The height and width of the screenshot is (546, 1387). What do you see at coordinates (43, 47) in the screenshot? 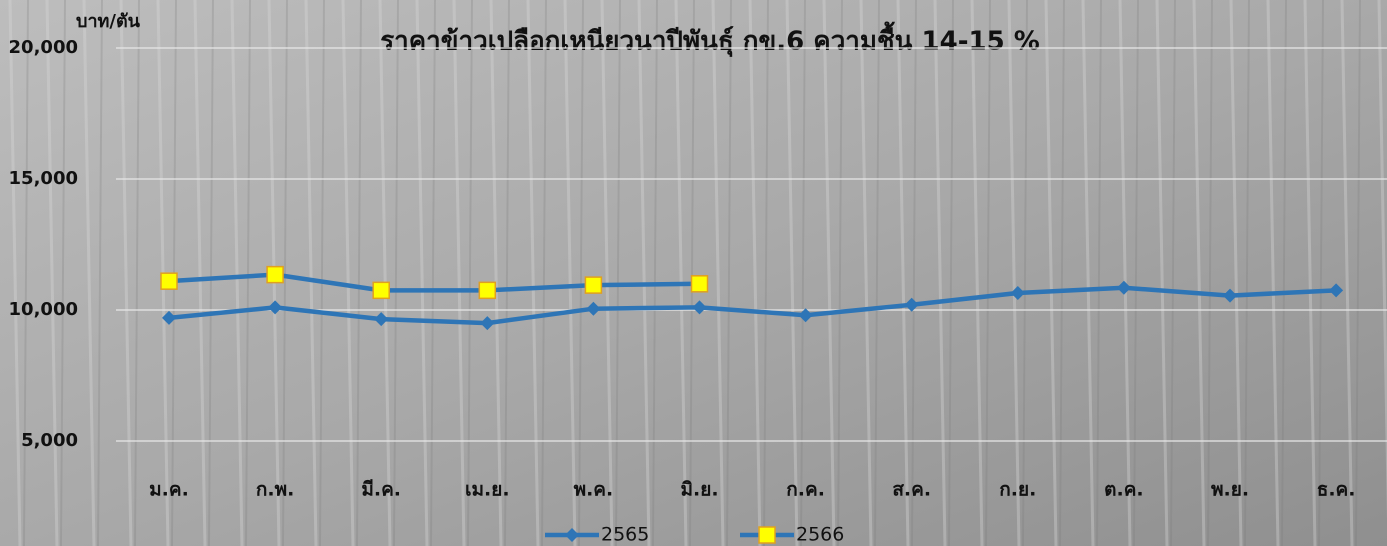
I see `y-tick-label: 20,000` at bounding box center [43, 47].